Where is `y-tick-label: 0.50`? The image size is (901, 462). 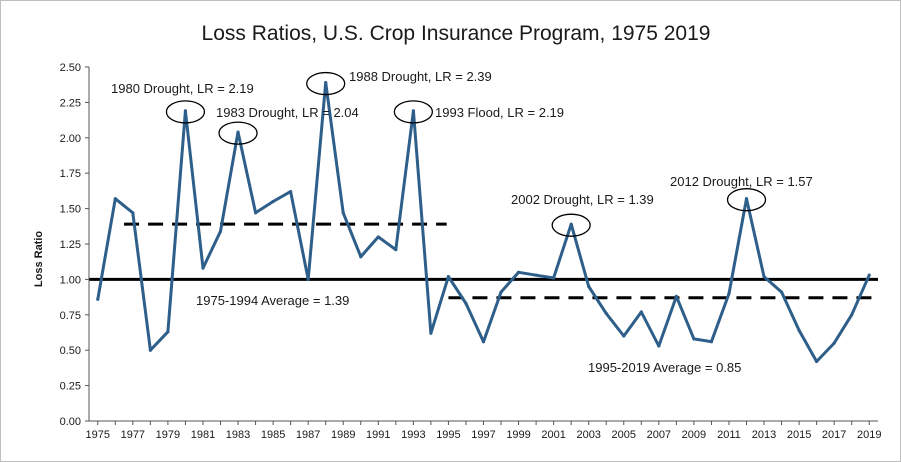 y-tick-label: 0.50 is located at coordinates (70, 351).